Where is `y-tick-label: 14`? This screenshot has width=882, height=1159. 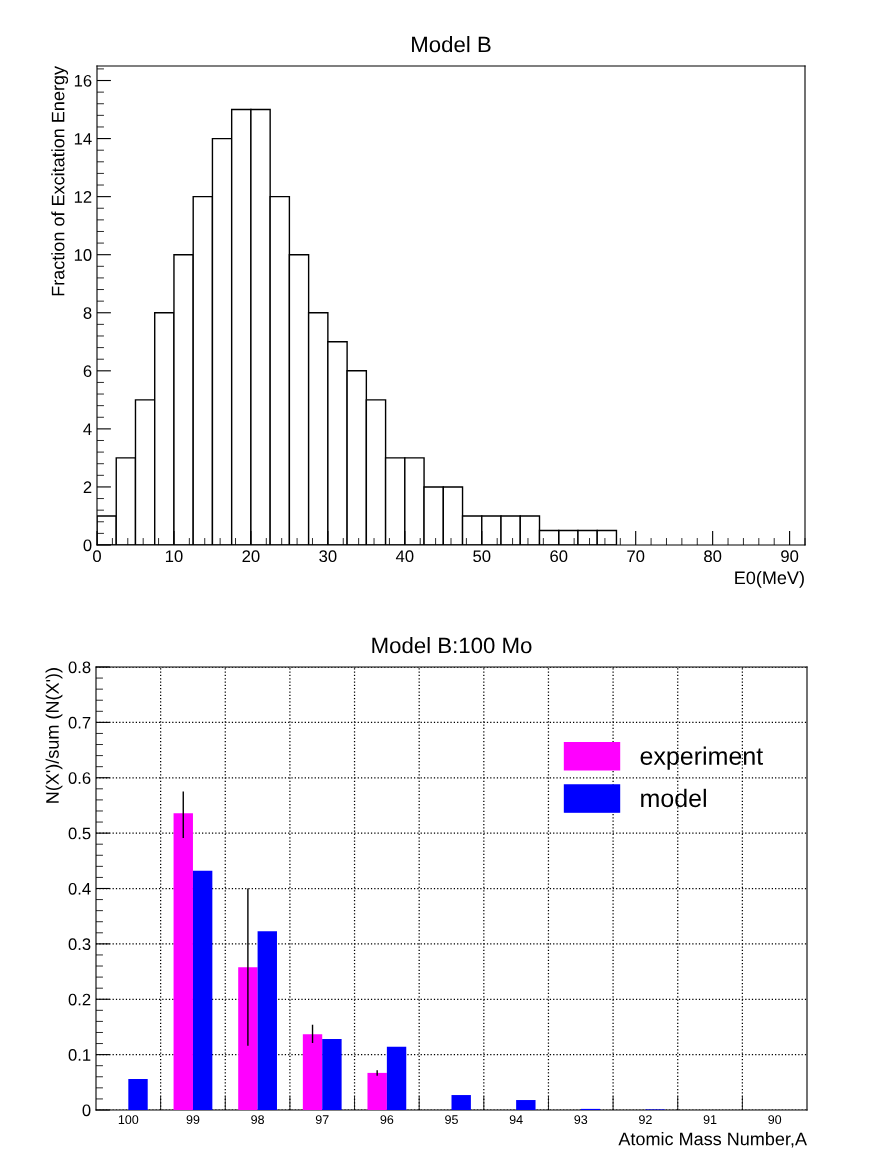 y-tick-label: 14 is located at coordinates (83, 139).